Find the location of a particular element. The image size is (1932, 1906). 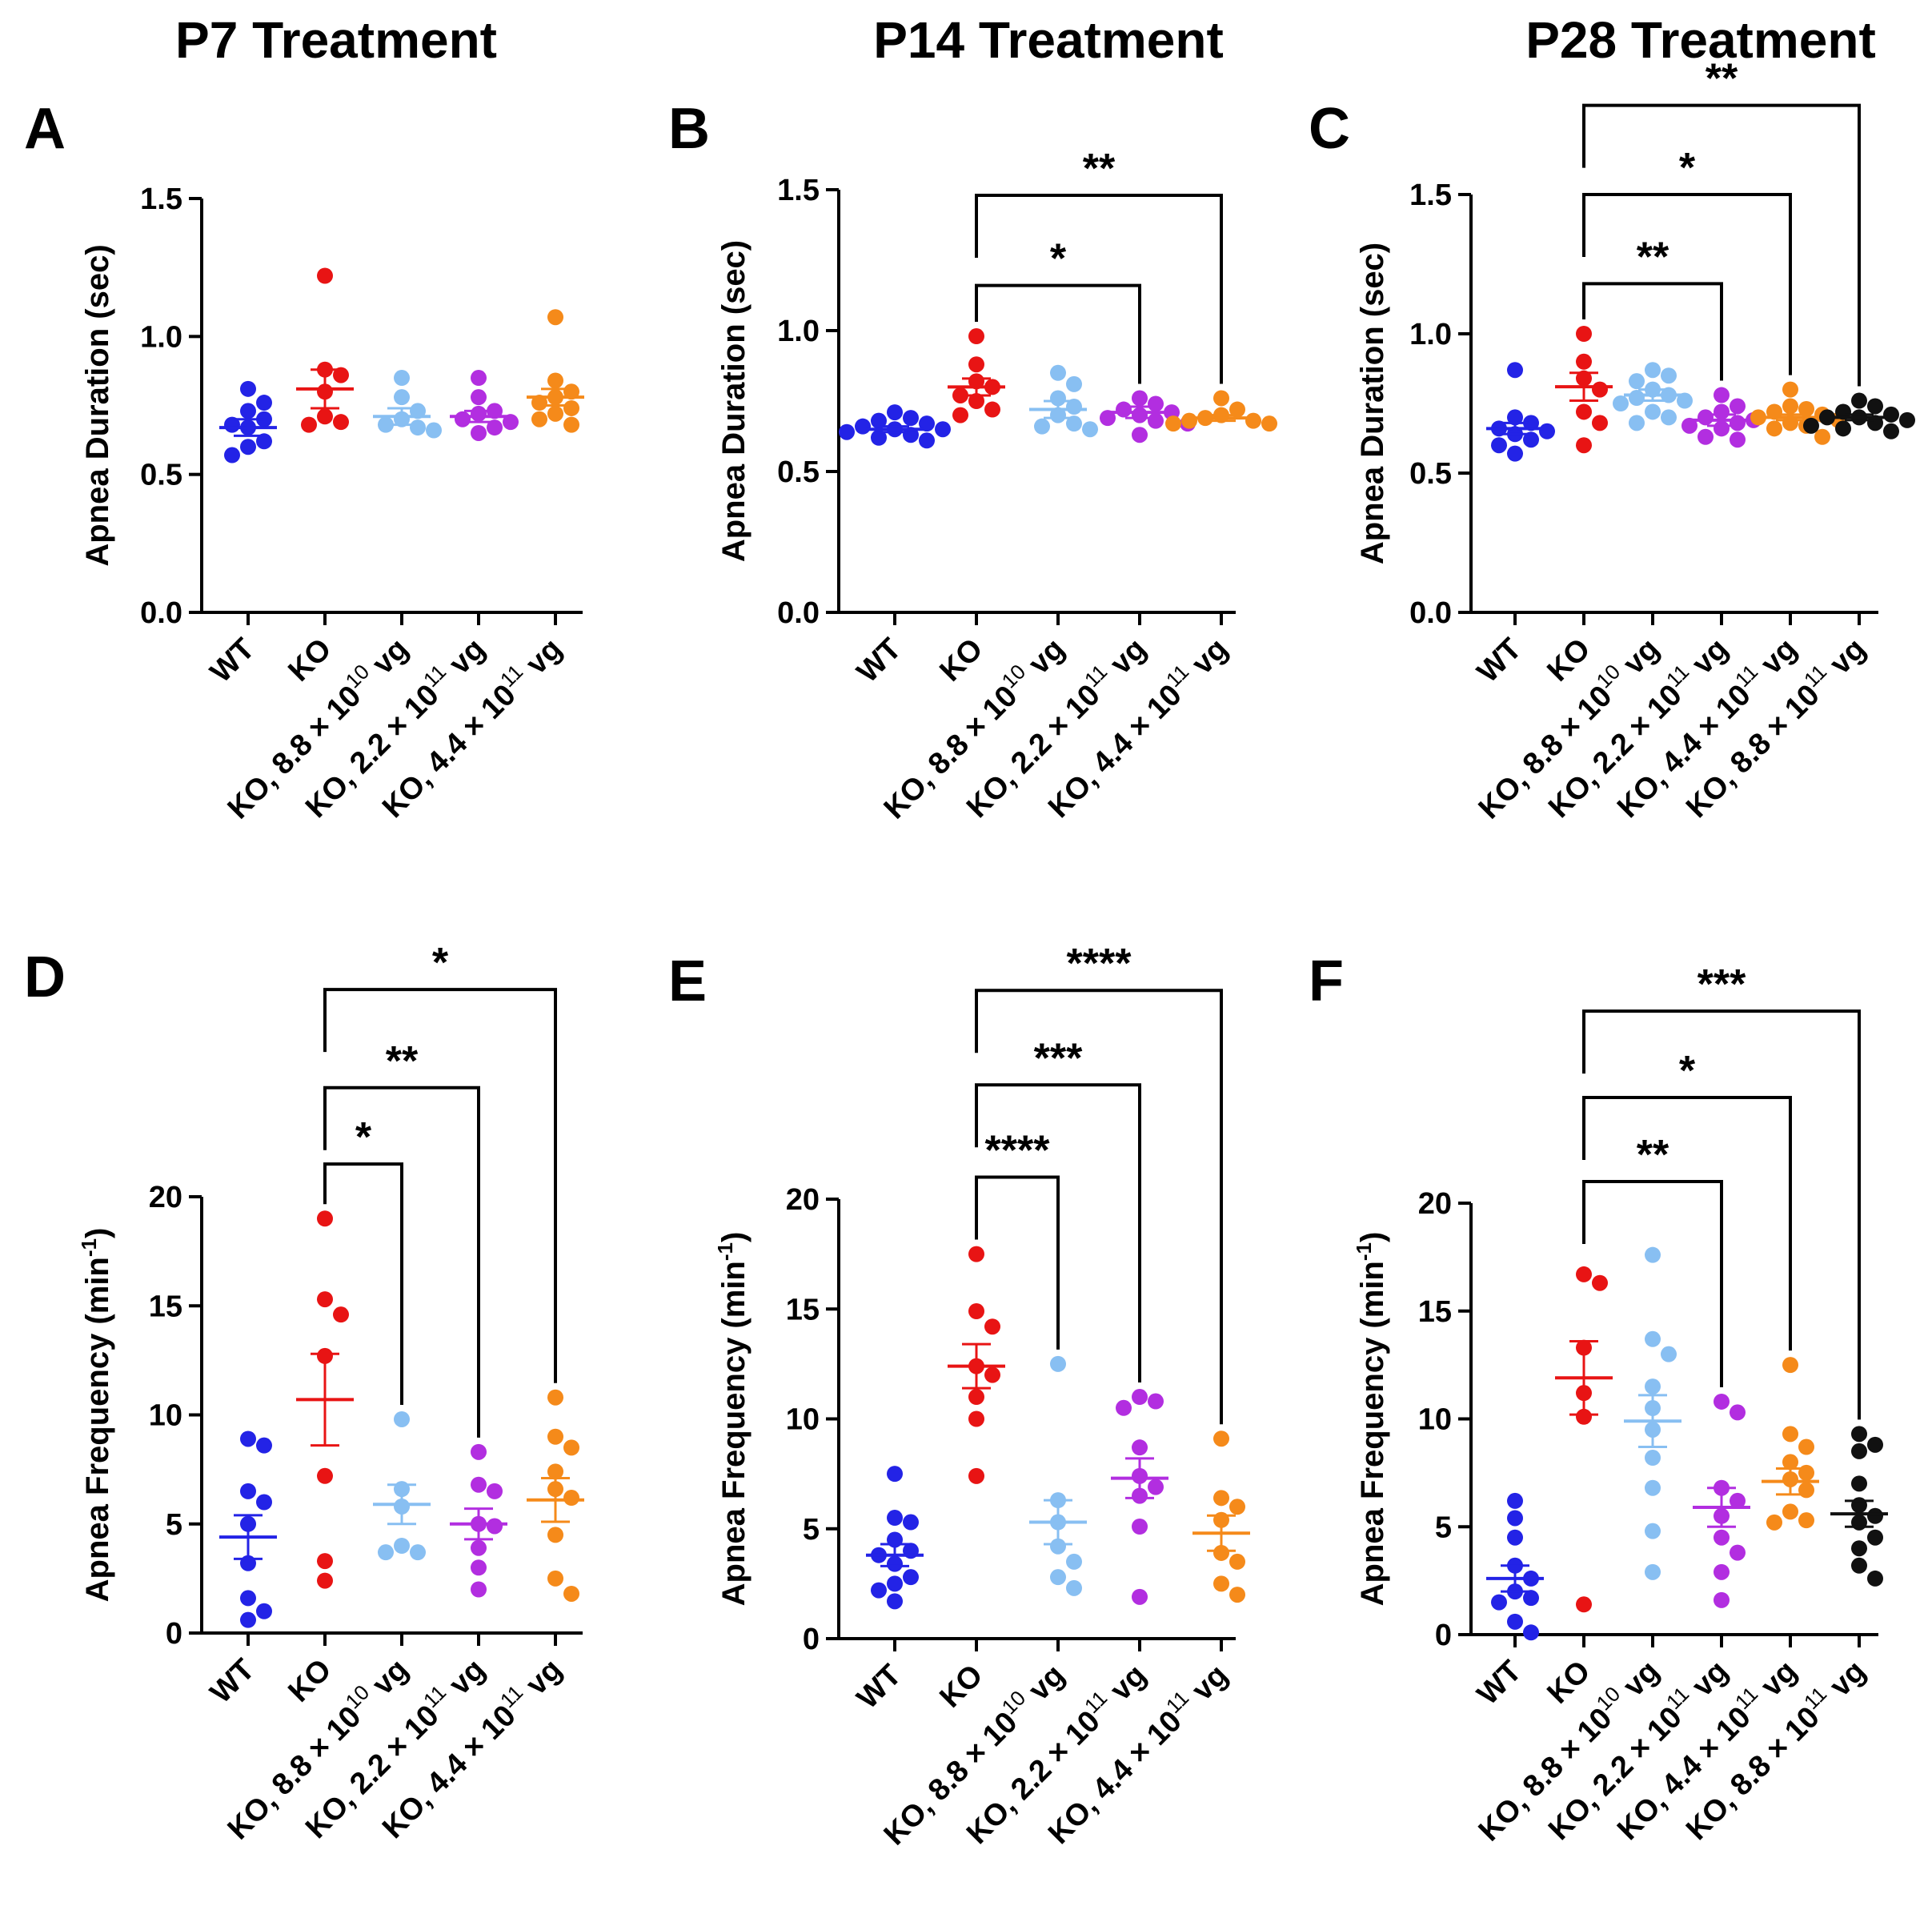

column-title-p7: P7 Treatment is located at coordinates (336, 40).